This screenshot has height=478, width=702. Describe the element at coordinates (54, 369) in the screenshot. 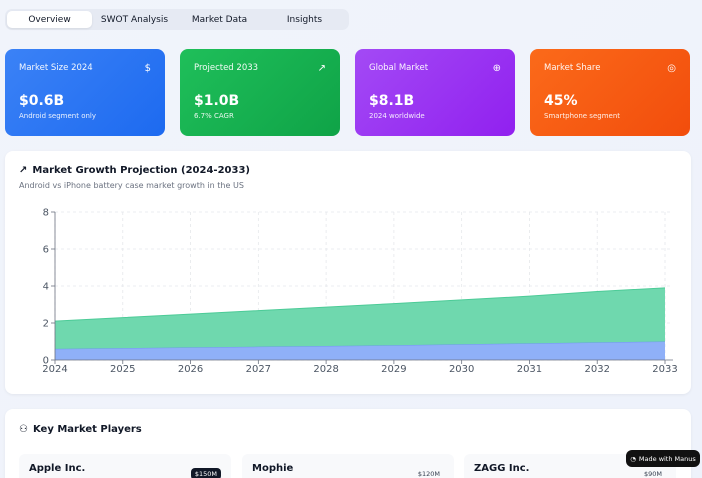

I see `x-tick-label: 2024` at that location.